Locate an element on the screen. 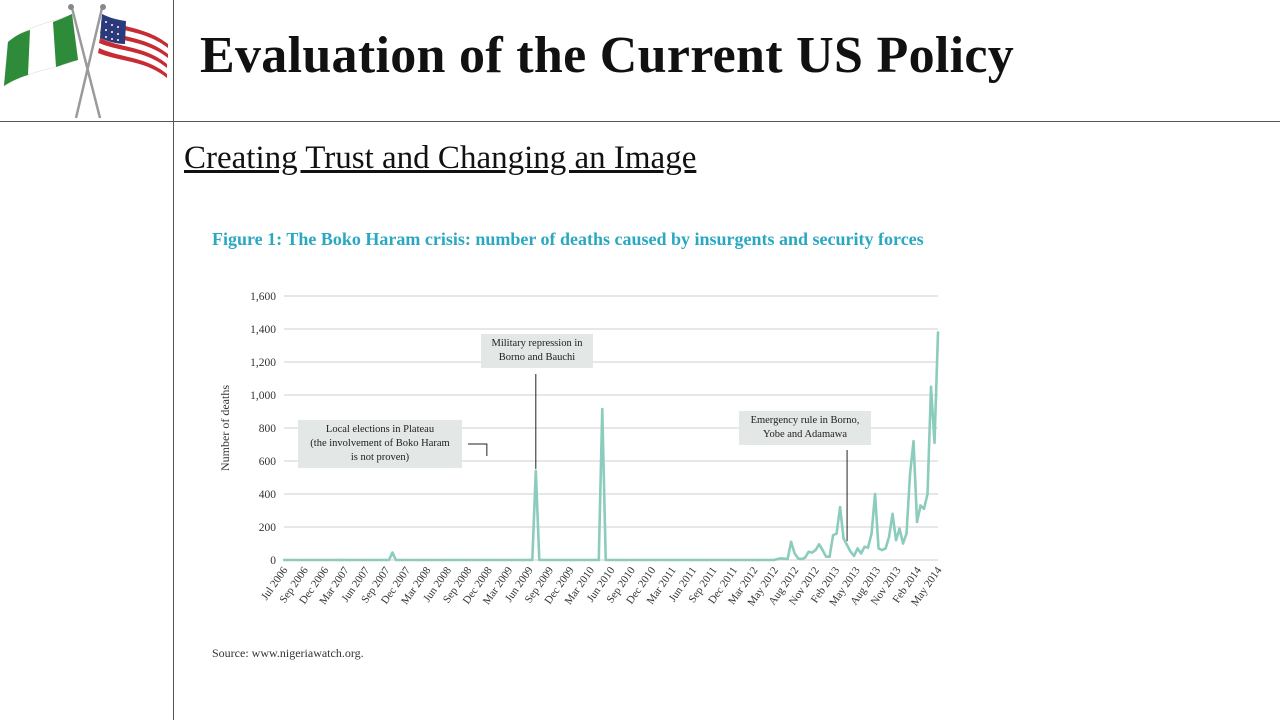 The width and height of the screenshot is (1280, 720). flag-pole-left is located at coordinates (86, 63).